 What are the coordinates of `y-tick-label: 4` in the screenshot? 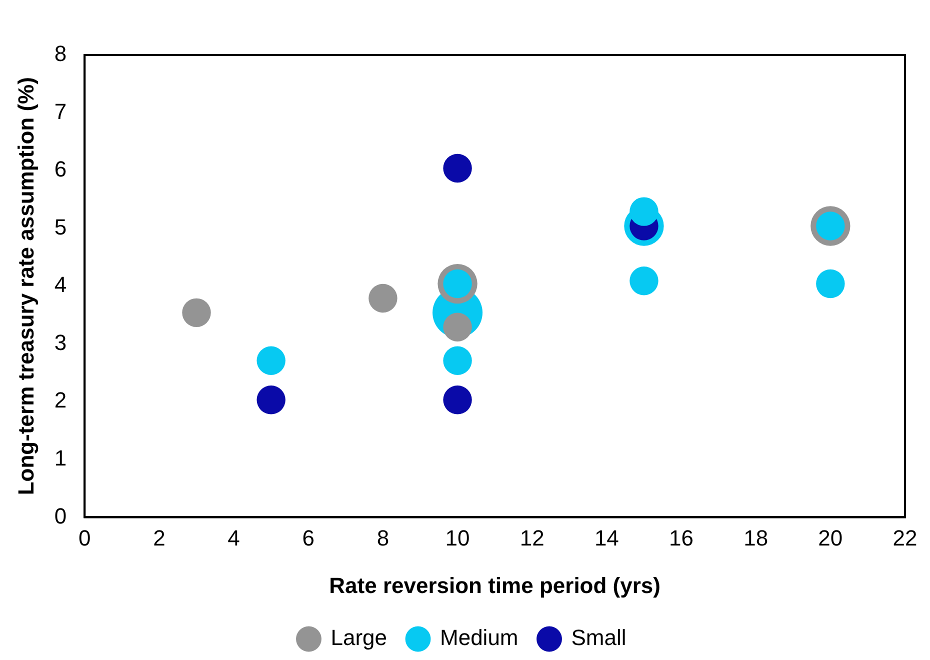 It's located at (60, 285).